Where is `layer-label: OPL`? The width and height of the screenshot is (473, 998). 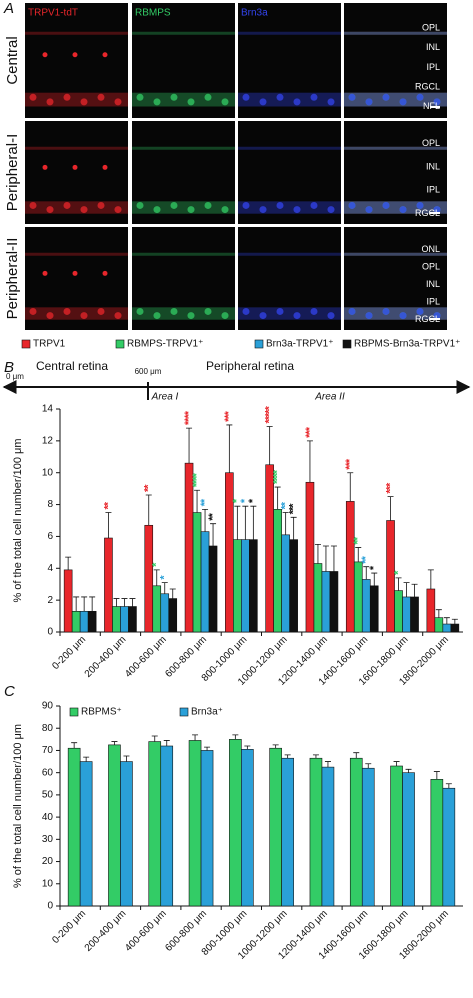 layer-label: OPL is located at coordinates (431, 267).